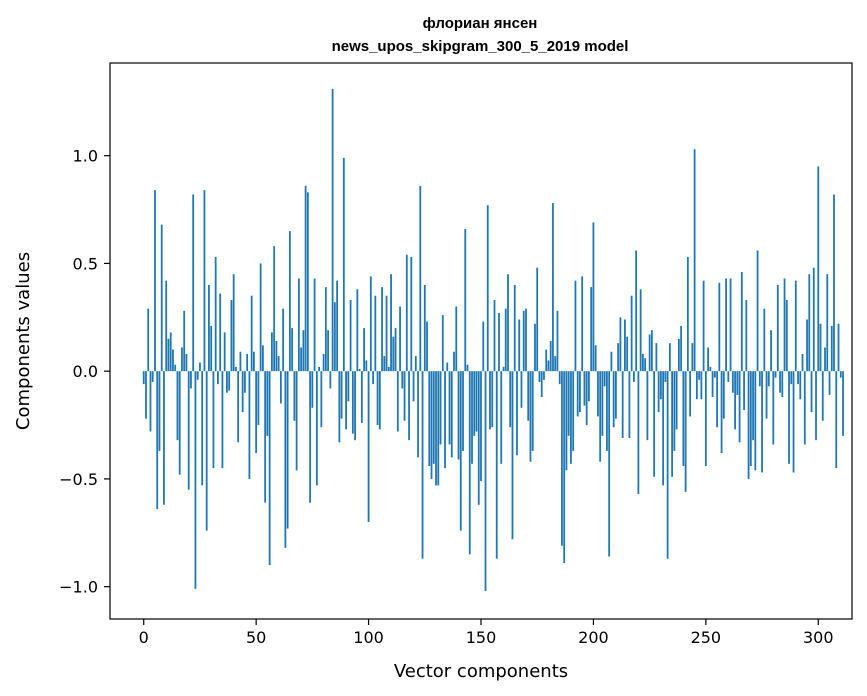  What do you see at coordinates (144, 637) in the screenshot?
I see `x-tick-label: 0` at bounding box center [144, 637].